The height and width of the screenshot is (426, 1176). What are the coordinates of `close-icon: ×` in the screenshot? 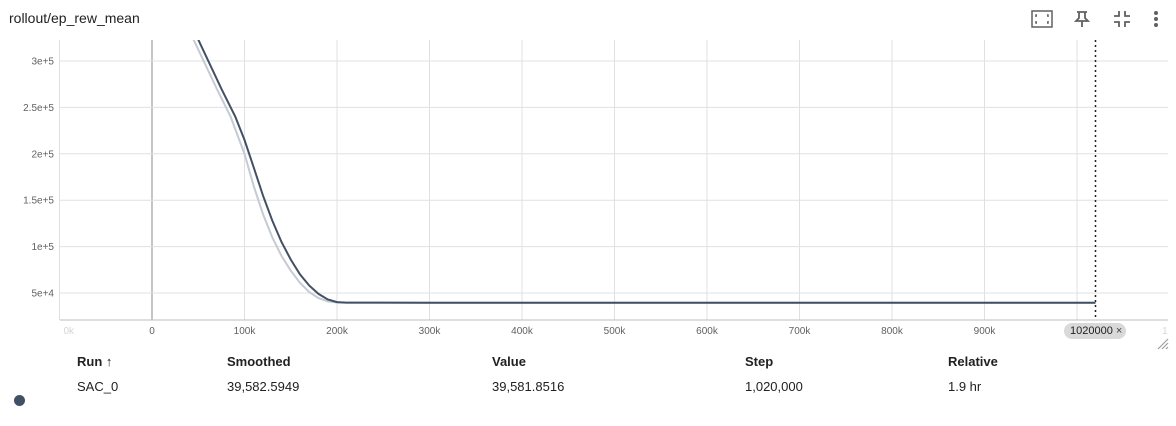 It's located at (1119, 331).